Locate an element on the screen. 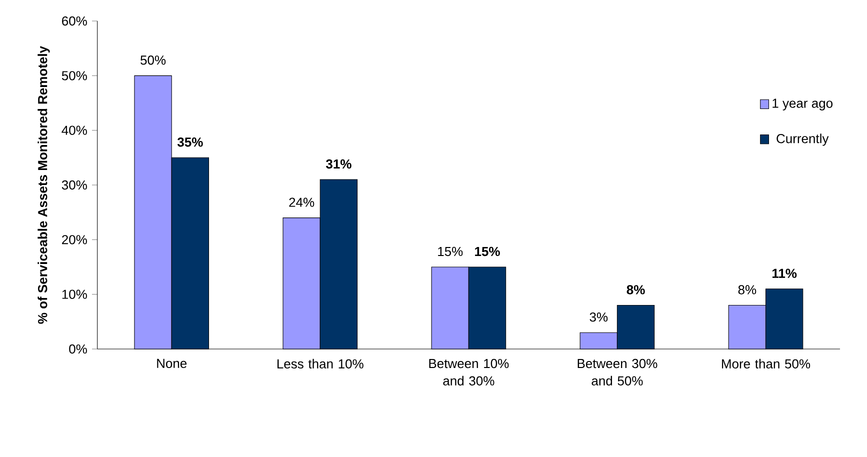 This screenshot has height=457, width=867. data-label: 24% is located at coordinates (301, 202).